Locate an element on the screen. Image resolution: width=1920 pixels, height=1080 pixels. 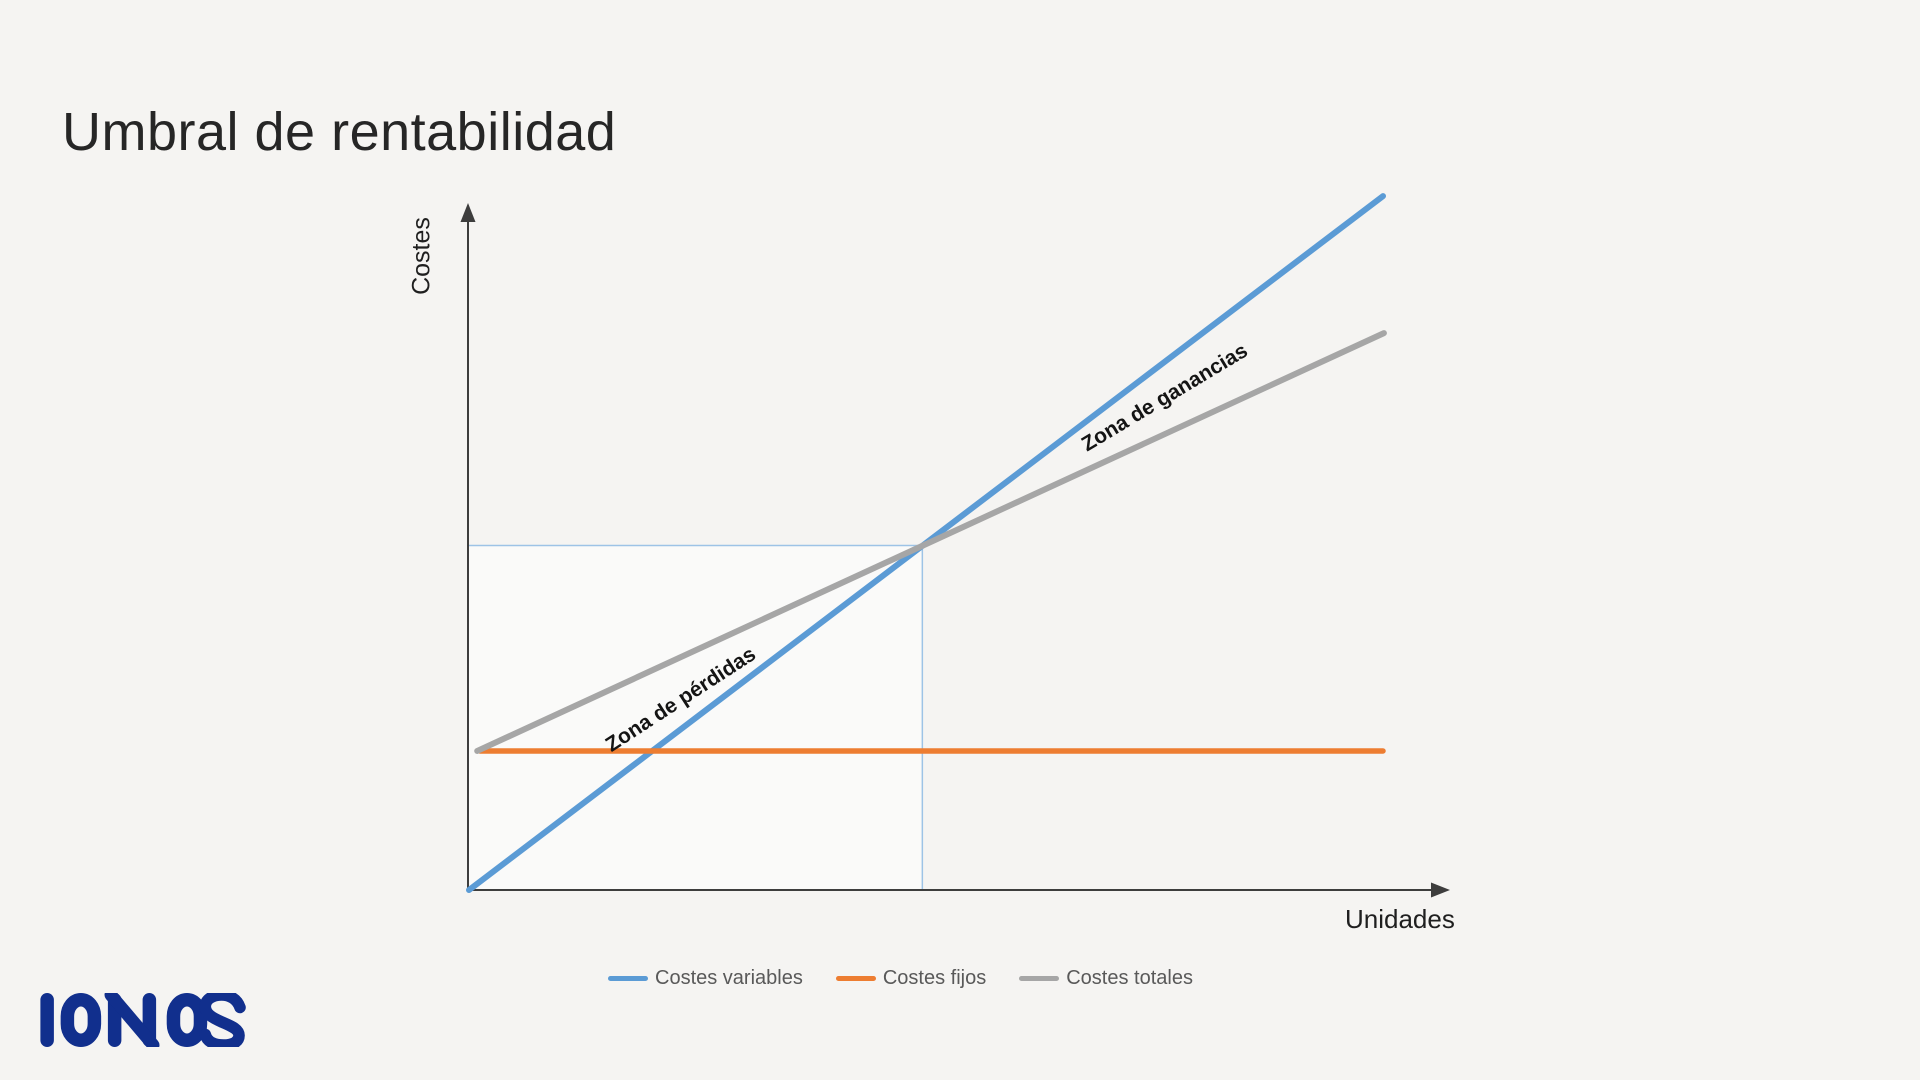
y-axis-label: Costes is located at coordinates (421, 256).